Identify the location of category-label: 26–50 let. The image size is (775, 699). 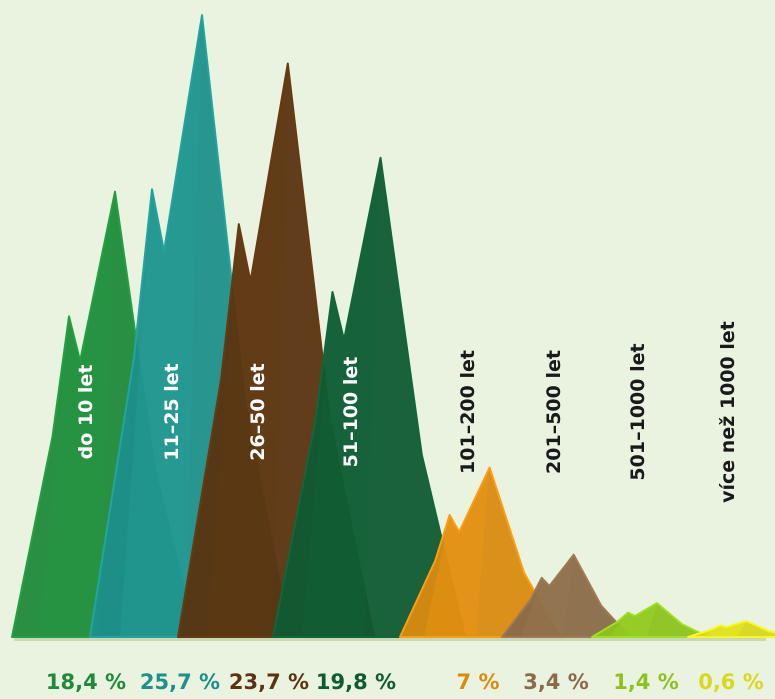
(258, 411).